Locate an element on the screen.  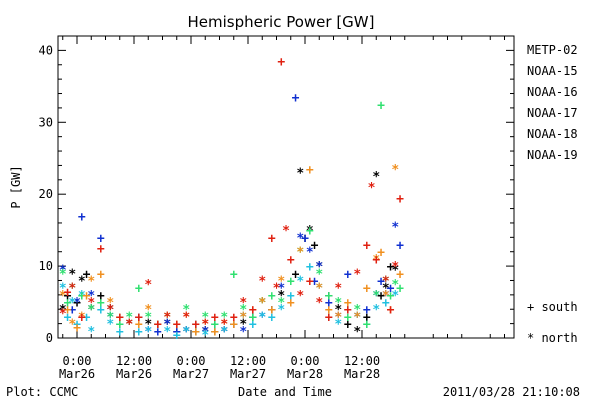
y-tick-label: 40 is located at coordinates (46, 50).